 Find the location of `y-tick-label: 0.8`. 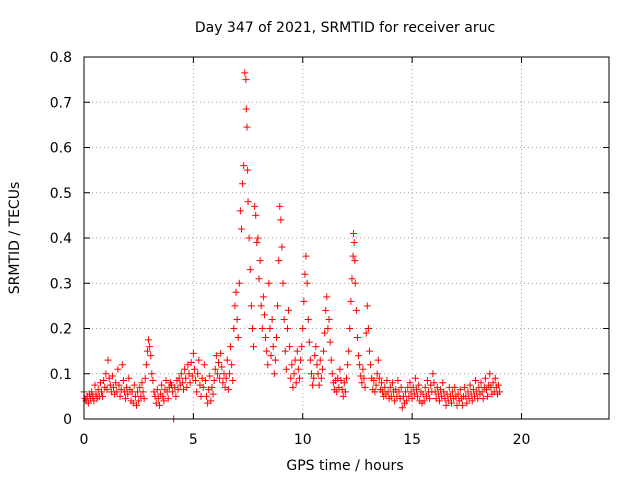

y-tick-label: 0.8 is located at coordinates (61, 58).